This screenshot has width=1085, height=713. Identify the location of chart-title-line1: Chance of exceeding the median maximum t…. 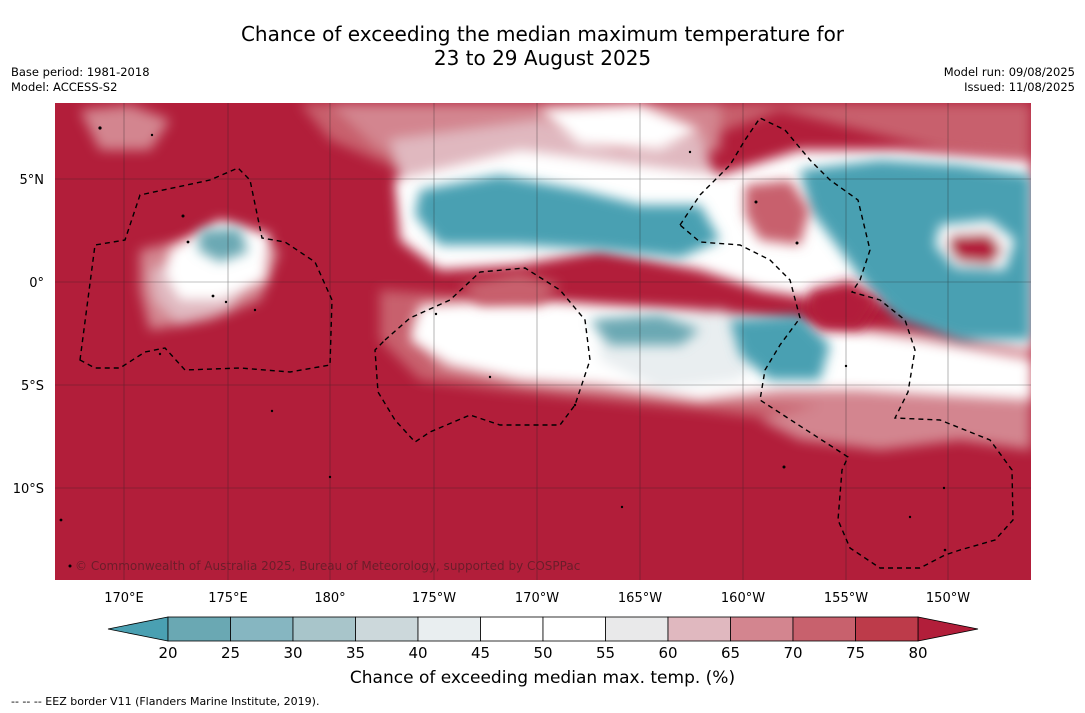
(542, 34).